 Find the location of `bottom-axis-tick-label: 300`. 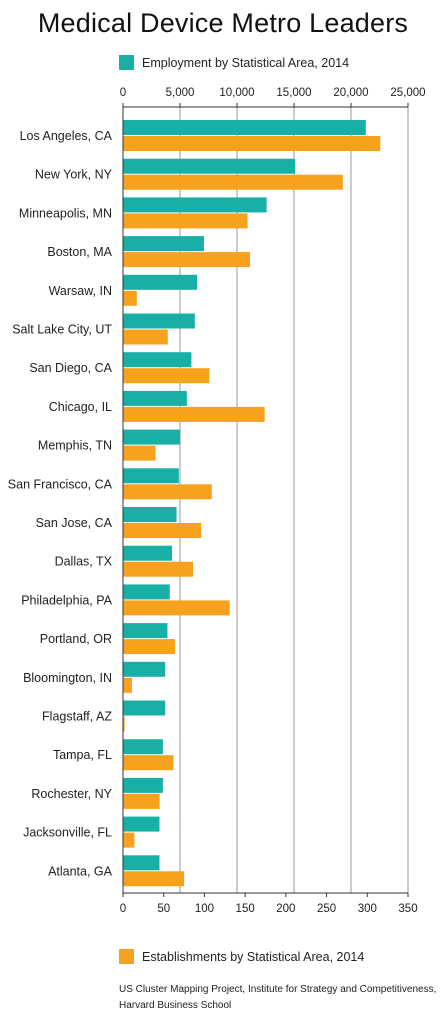

bottom-axis-tick-label: 300 is located at coordinates (367, 909).